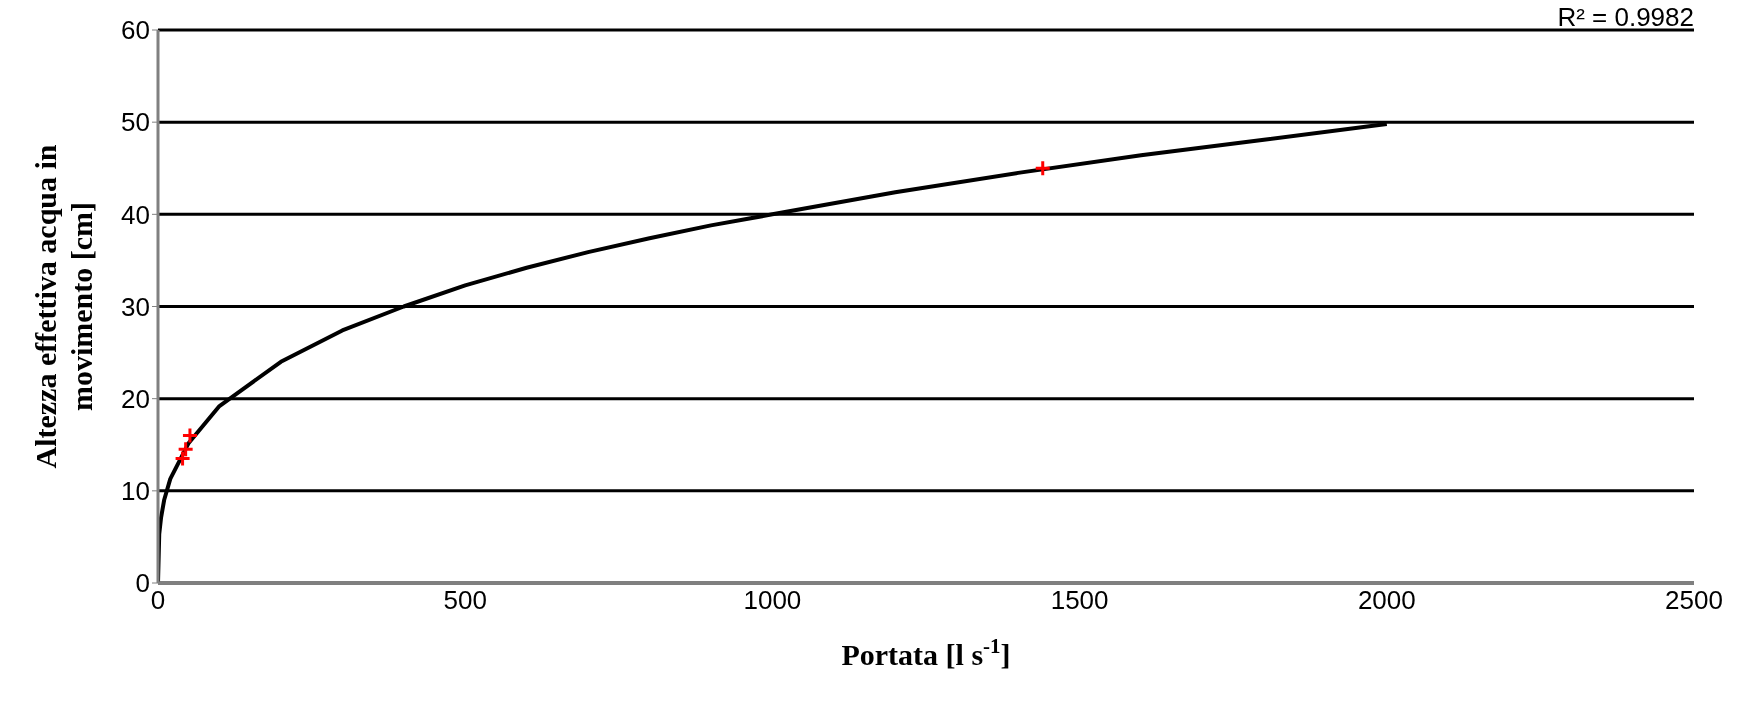 The height and width of the screenshot is (701, 1742). What do you see at coordinates (135, 398) in the screenshot?
I see `y-tick-label: 20` at bounding box center [135, 398].